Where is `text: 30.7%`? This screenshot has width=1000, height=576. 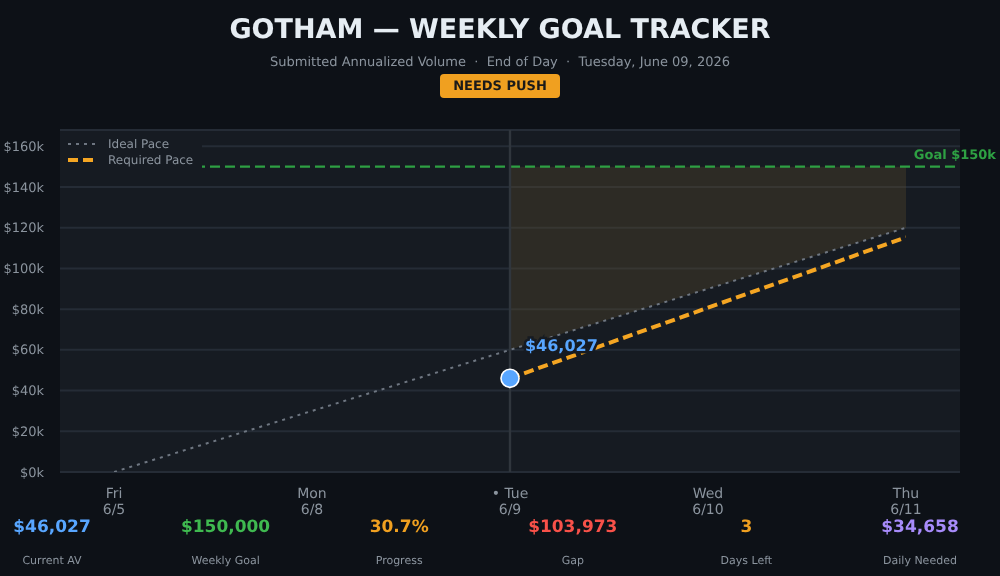 text: 30.7% is located at coordinates (399, 528).